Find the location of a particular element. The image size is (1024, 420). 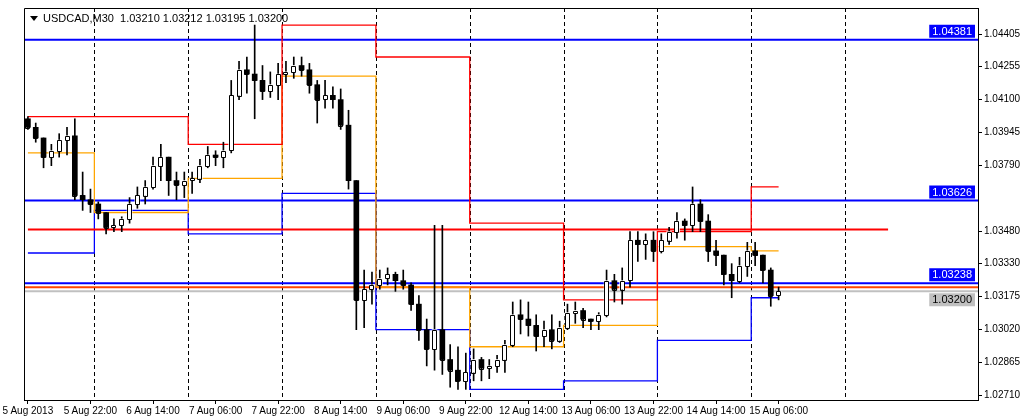

x-tick-label: 7 Aug 22:00 is located at coordinates (278, 410).